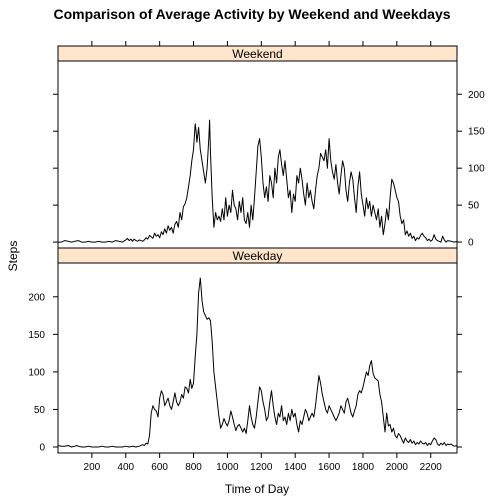 The width and height of the screenshot is (504, 504). I want to click on x-tick-label: 1200, so click(261, 467).